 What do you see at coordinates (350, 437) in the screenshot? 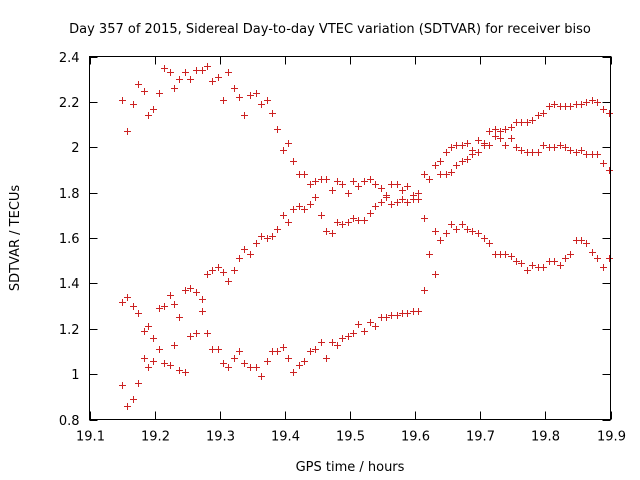
I see `x-tick-label: 19.5` at bounding box center [350, 437].